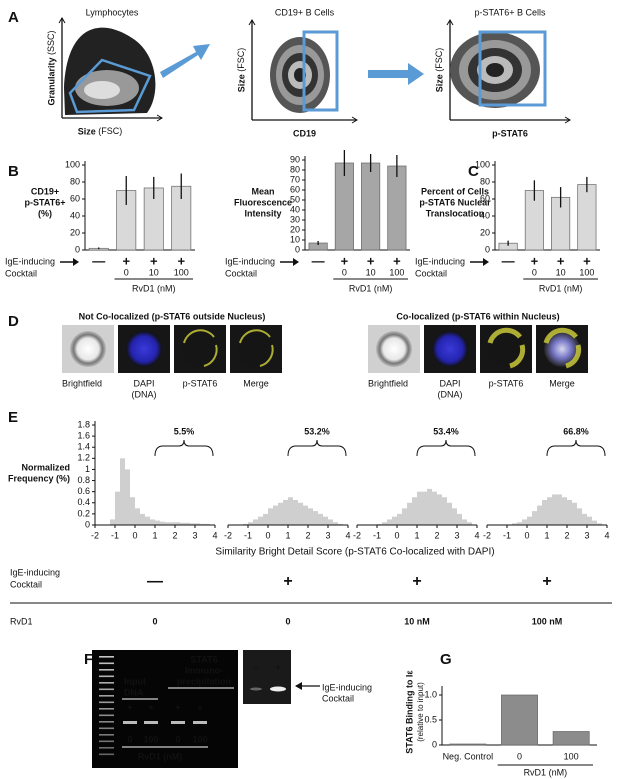 This screenshot has width=625, height=779. What do you see at coordinates (546, 535) in the screenshot?
I see `x-tick-label: 1` at bounding box center [546, 535].